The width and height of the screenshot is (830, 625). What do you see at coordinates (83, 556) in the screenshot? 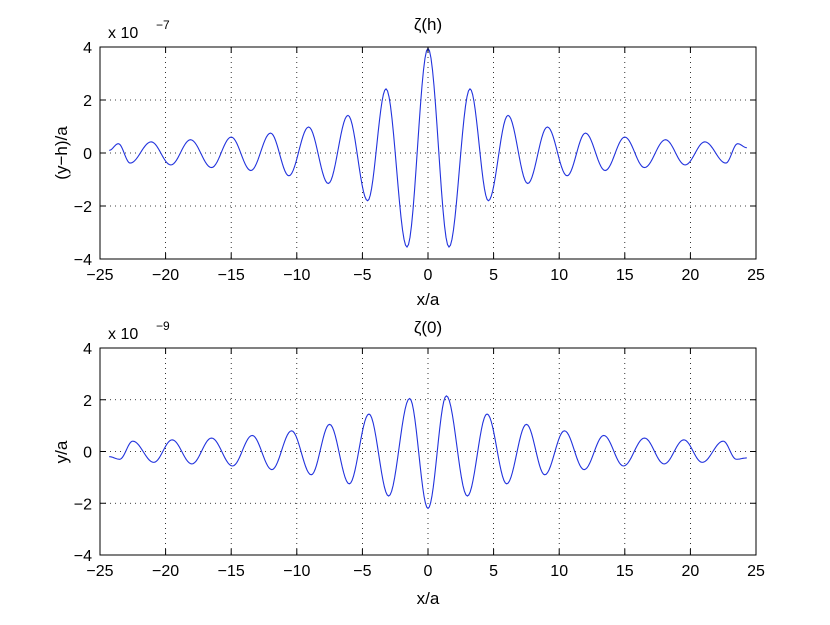
I see `bottom-y-tick-label: −4` at bounding box center [83, 556].